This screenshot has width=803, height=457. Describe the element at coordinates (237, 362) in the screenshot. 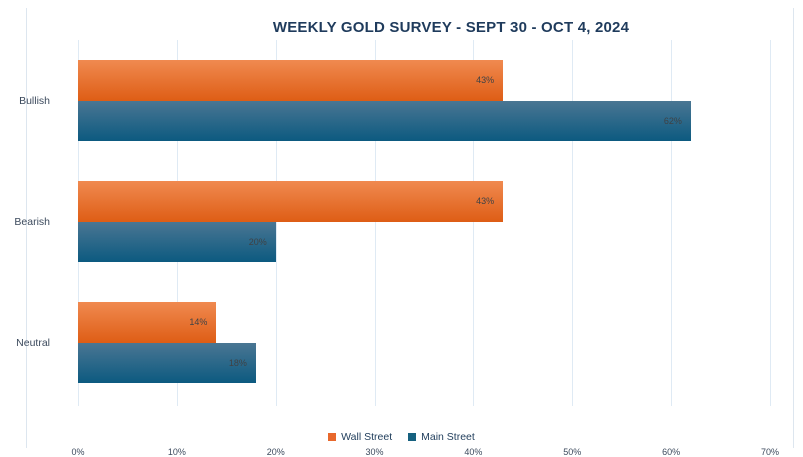

I see `bar-value-label: 18%` at that location.